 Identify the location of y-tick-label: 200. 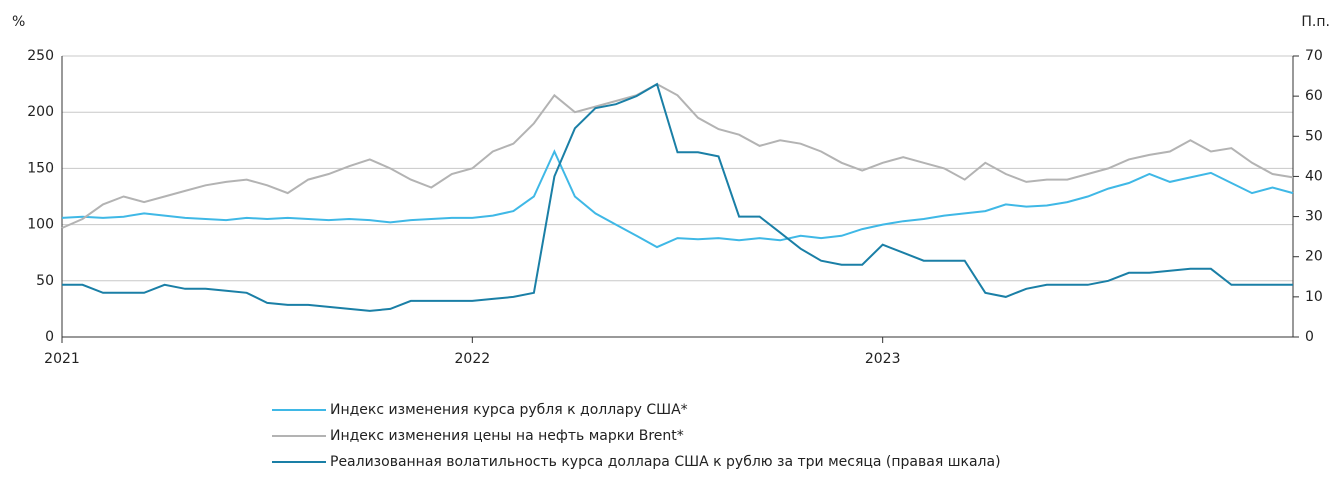
(40, 112).